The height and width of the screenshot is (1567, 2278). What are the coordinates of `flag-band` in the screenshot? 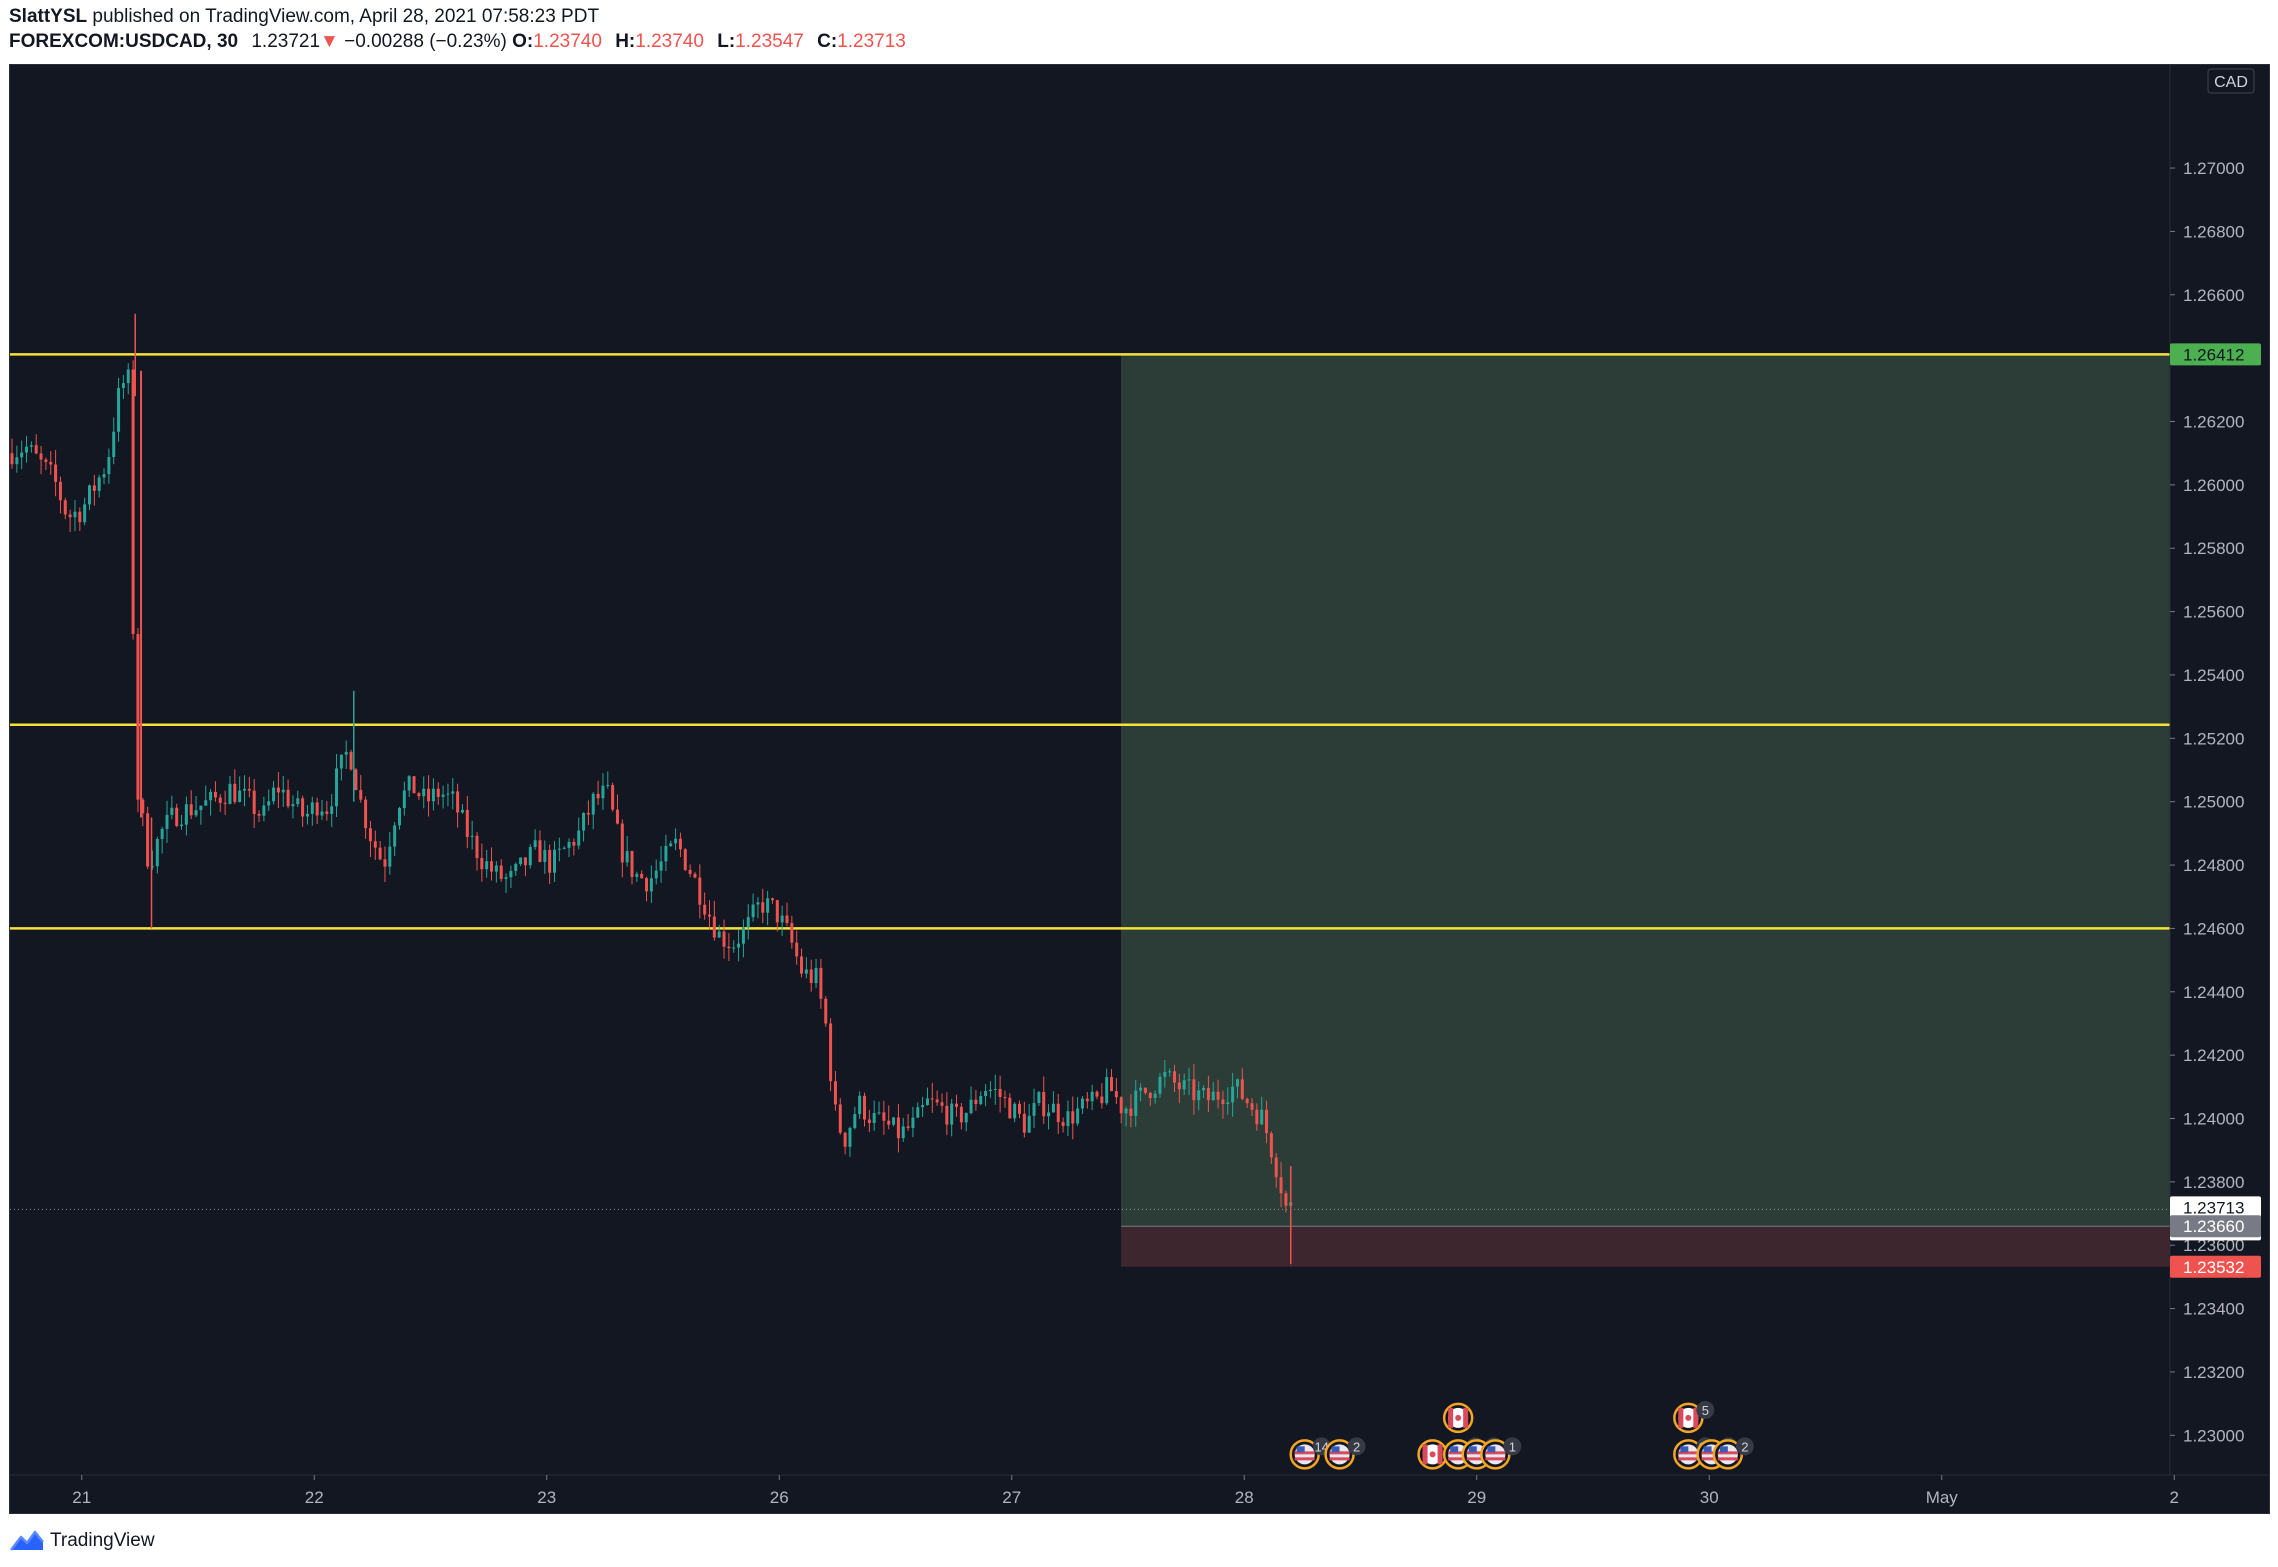 It's located at (1451, 1417).